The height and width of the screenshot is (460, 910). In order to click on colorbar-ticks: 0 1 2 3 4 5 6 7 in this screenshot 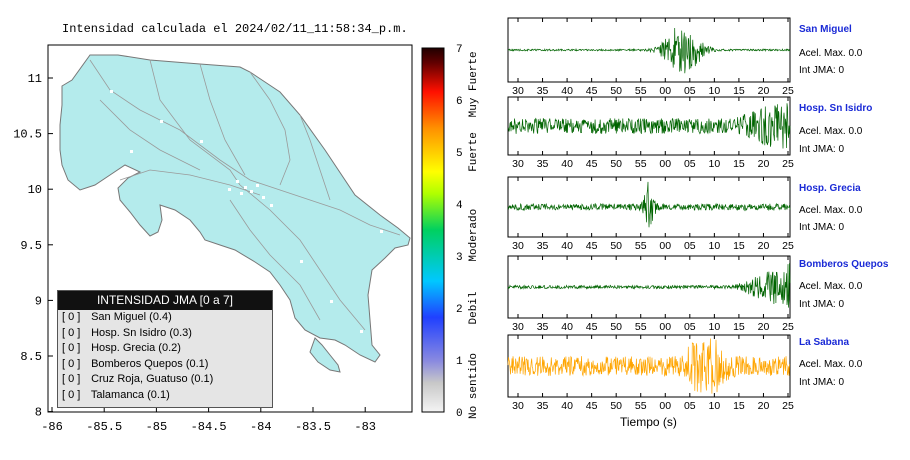, I will do `click(459, 232)`.